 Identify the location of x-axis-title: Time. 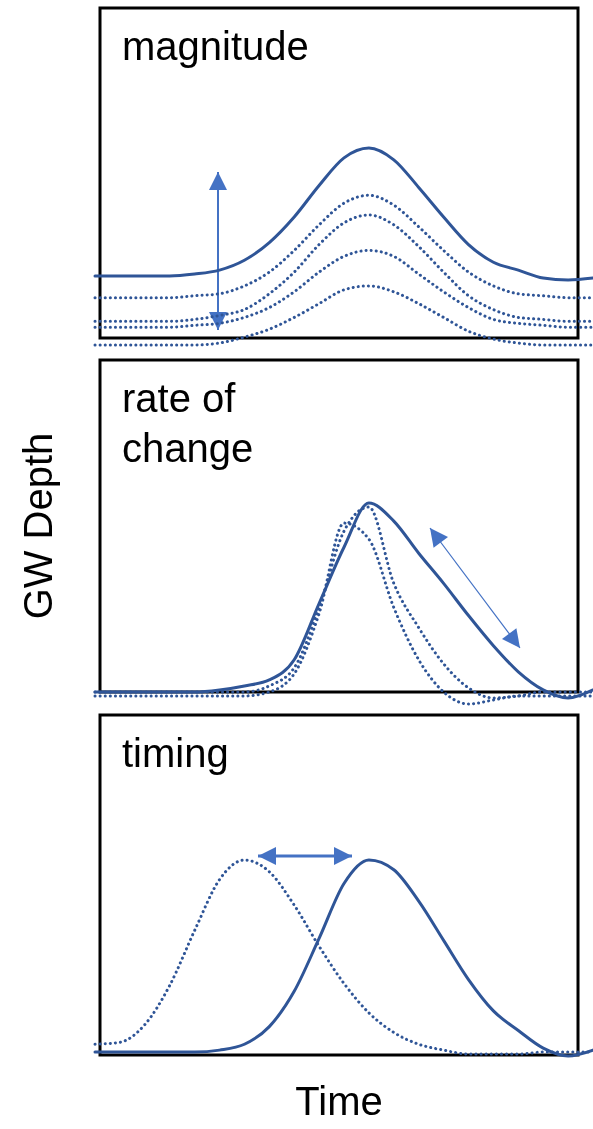
(339, 1101).